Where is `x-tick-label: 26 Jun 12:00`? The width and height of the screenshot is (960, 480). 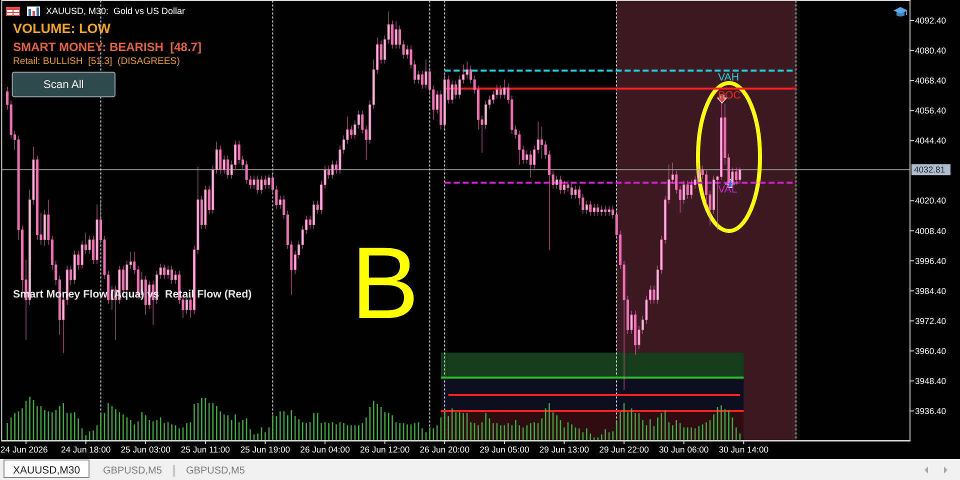
x-tick-label: 26 Jun 12:00 is located at coordinates (385, 449).